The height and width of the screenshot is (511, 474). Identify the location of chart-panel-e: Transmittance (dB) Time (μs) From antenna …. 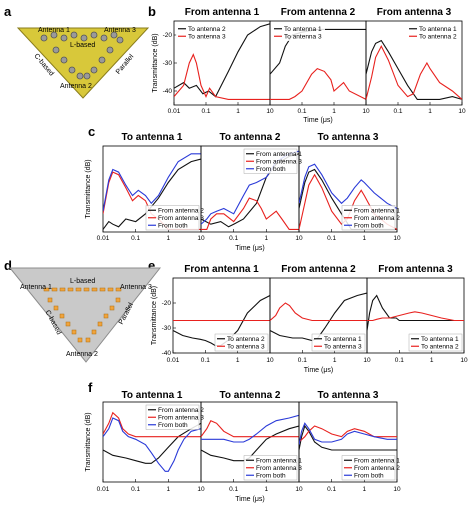
(309, 319).